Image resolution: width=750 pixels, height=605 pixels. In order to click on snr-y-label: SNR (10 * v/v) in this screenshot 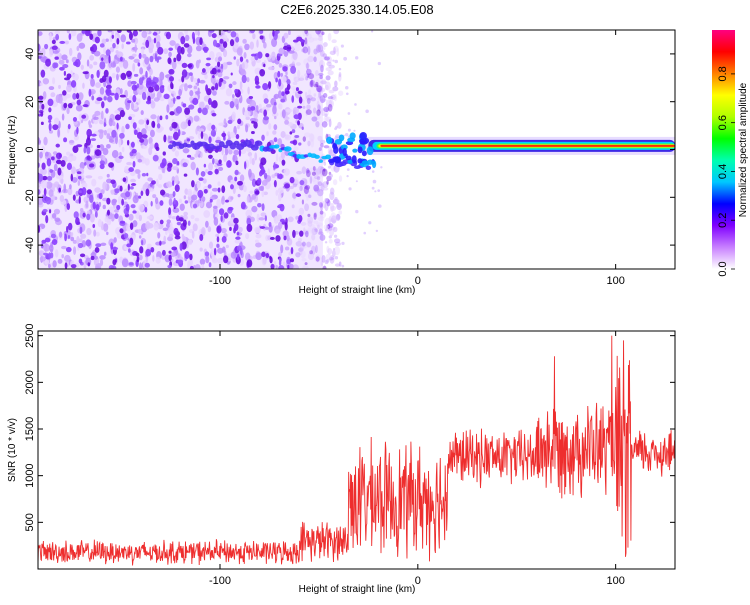, I will do `click(12, 450)`.